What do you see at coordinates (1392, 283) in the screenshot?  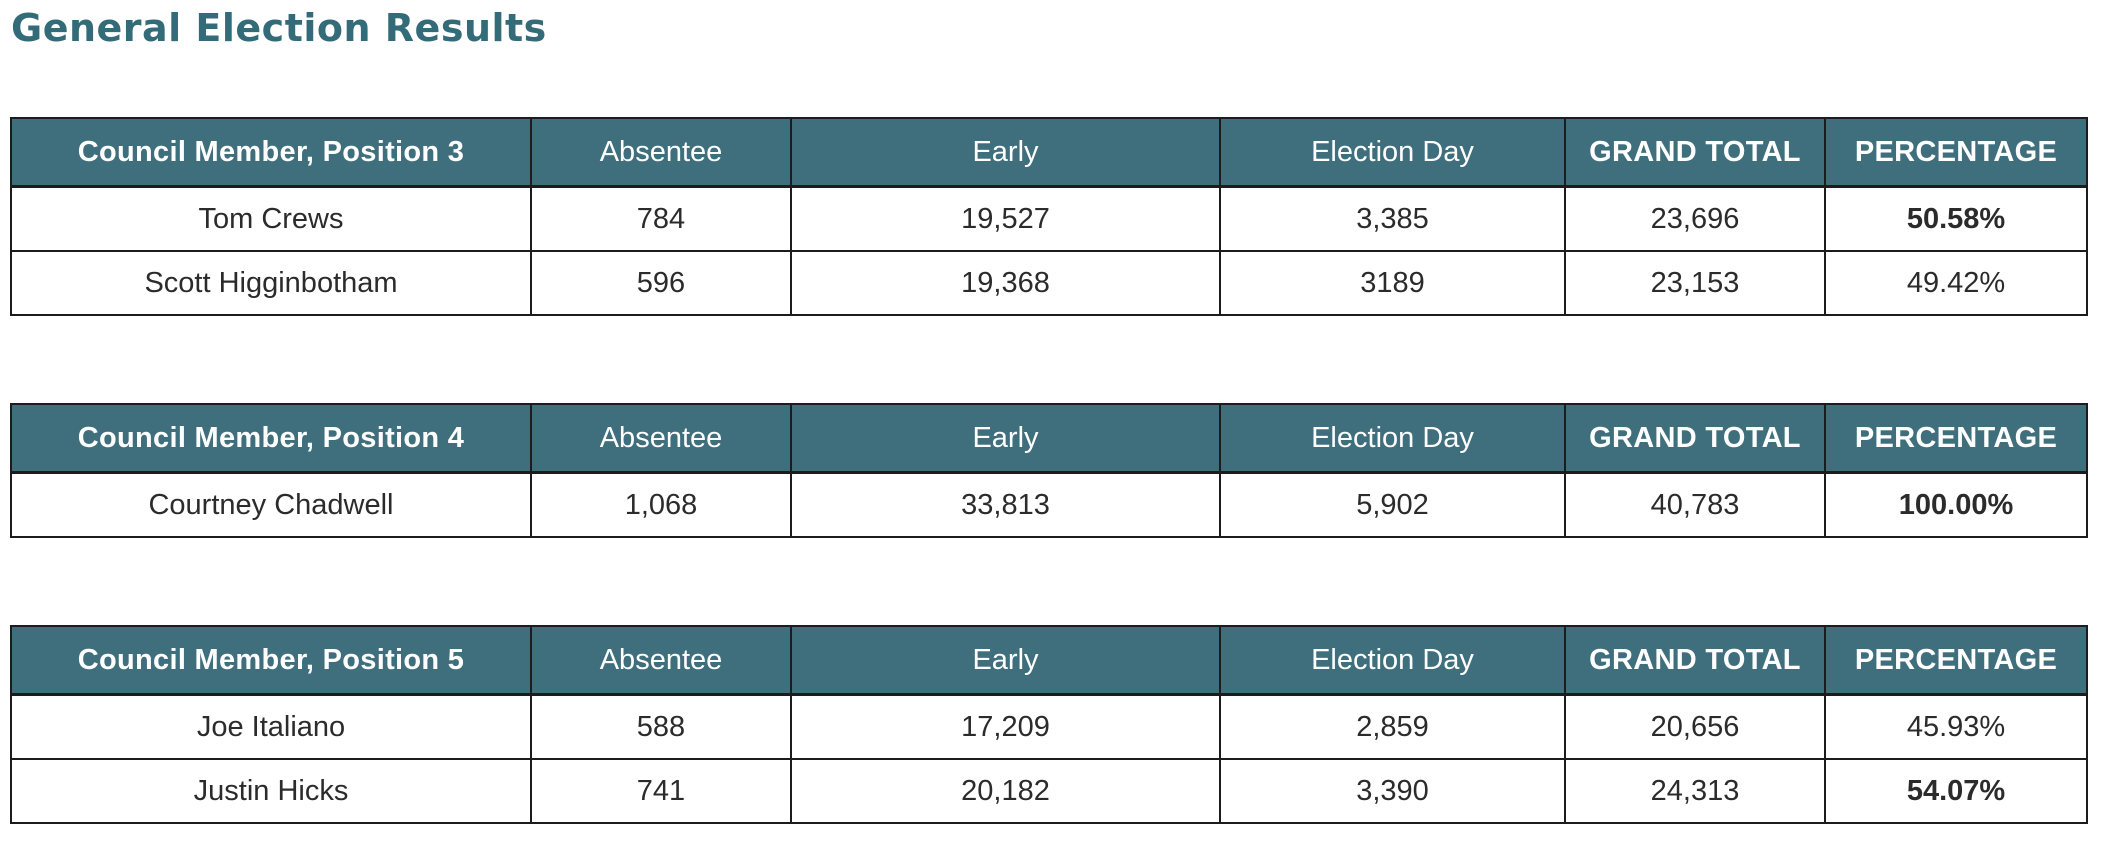 I see `election-day-cell: 3189` at bounding box center [1392, 283].